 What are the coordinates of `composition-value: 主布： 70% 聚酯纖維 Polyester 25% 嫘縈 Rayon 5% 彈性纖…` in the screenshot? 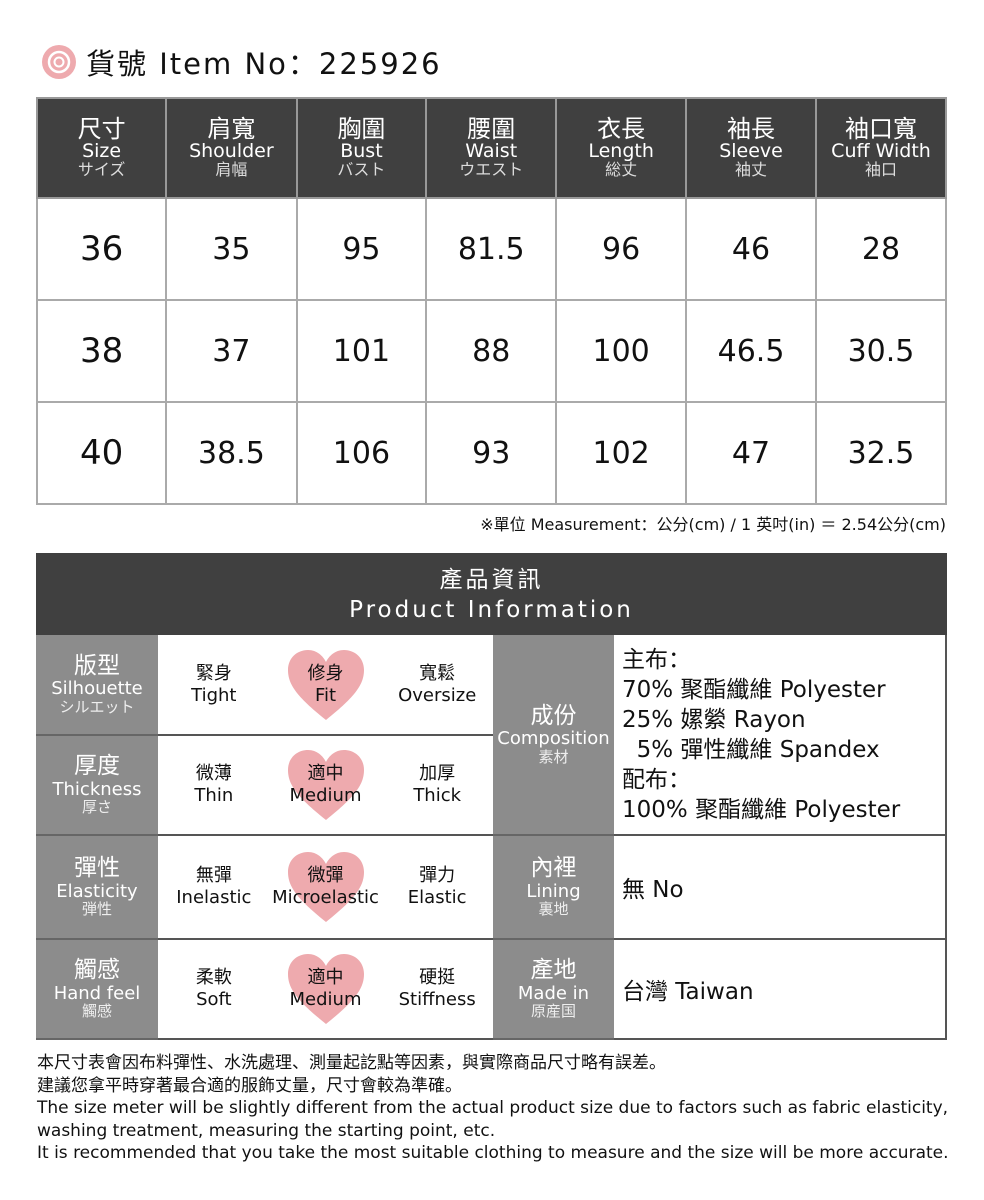 It's located at (780, 735).